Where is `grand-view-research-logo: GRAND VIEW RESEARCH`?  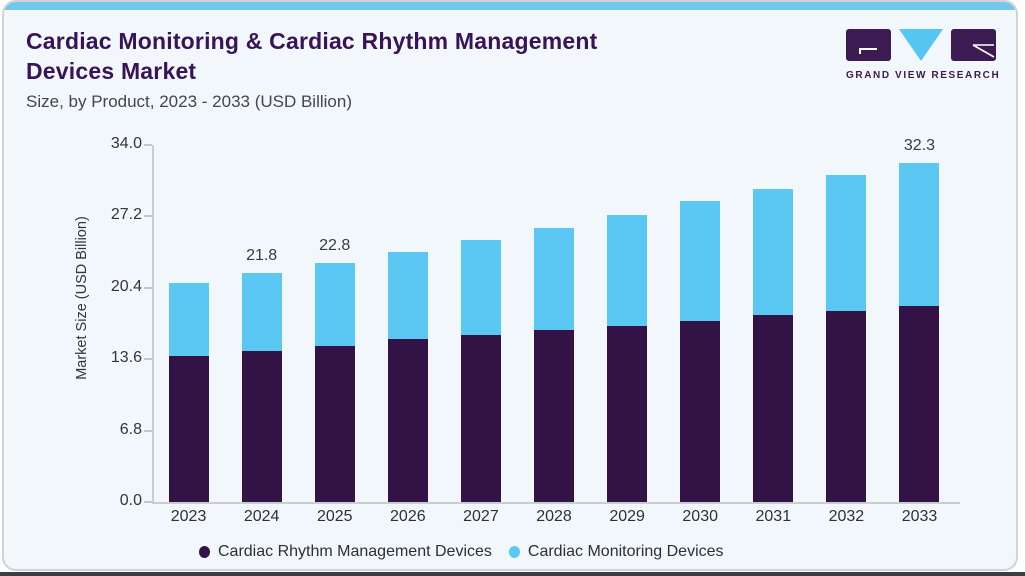 grand-view-research-logo: GRAND VIEW RESEARCH is located at coordinates (923, 54).